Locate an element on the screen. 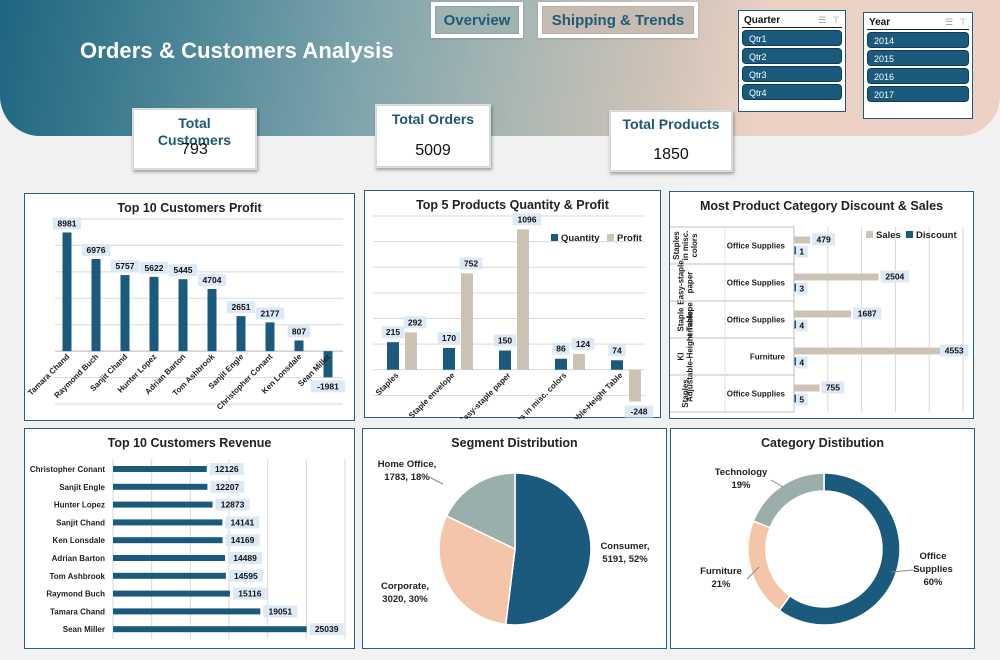 Image resolution: width=1000 pixels, height=660 pixels. legend-sales: Sales is located at coordinates (888, 235).